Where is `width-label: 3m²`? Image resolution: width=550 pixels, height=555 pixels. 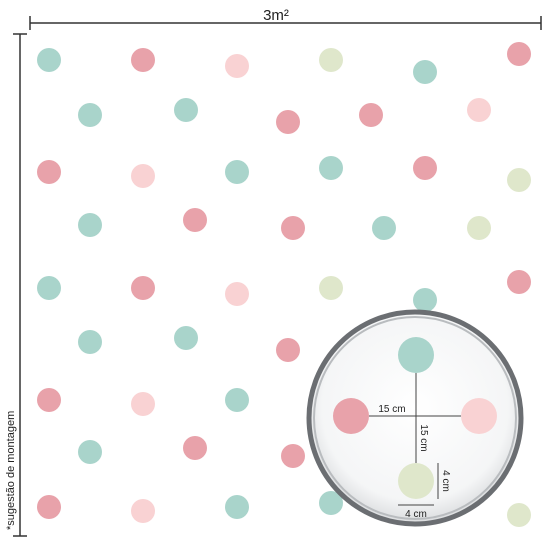 width-label: 3m² is located at coordinates (276, 15).